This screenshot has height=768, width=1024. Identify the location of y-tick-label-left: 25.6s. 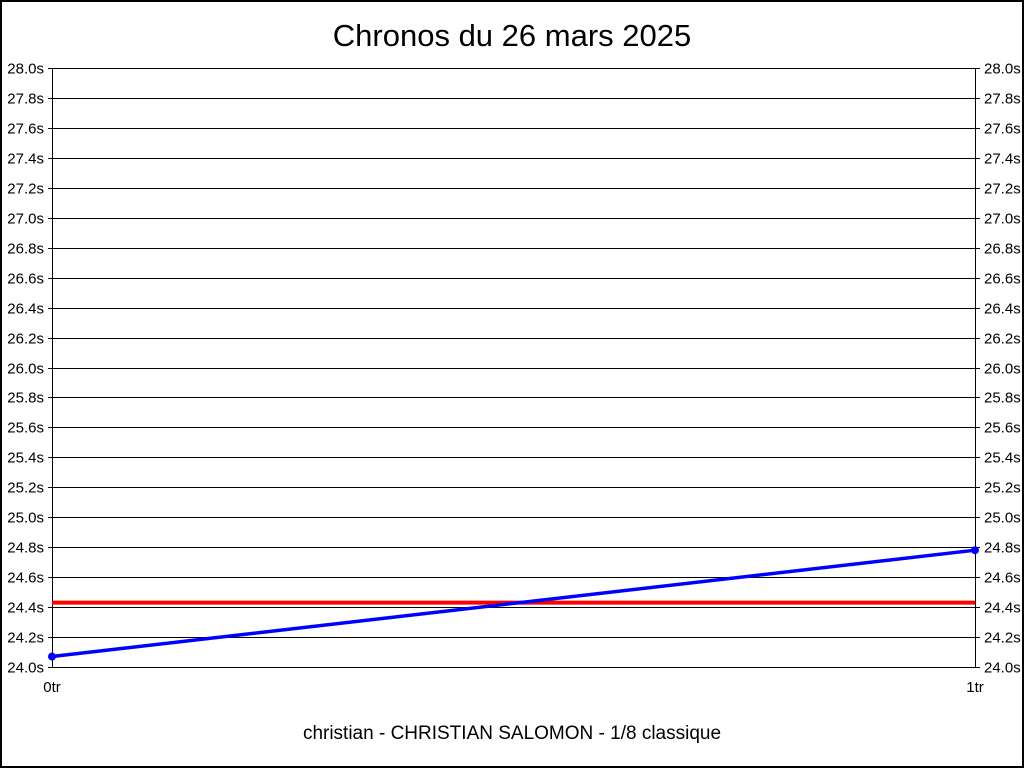
(25, 428).